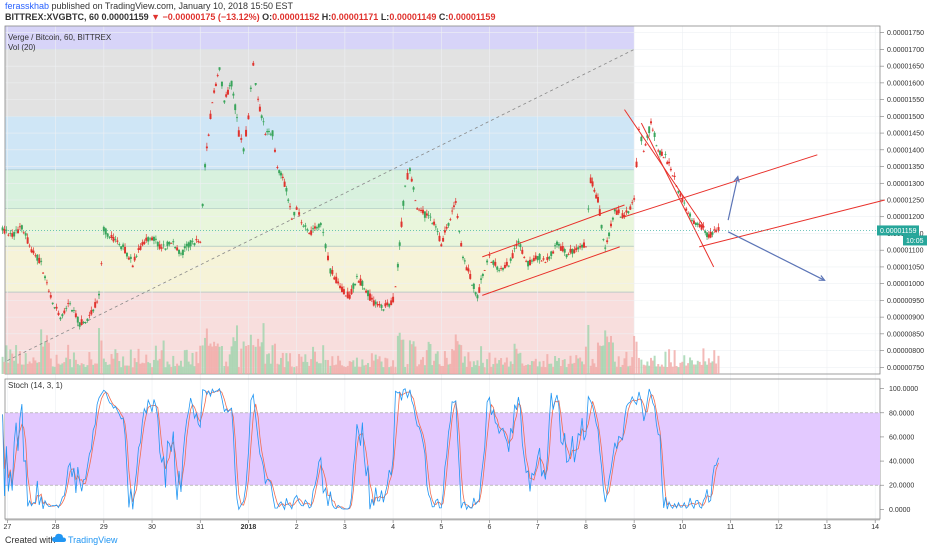 The width and height of the screenshot is (932, 550). What do you see at coordinates (267, 17) in the screenshot?
I see `open-label: O:` at bounding box center [267, 17].